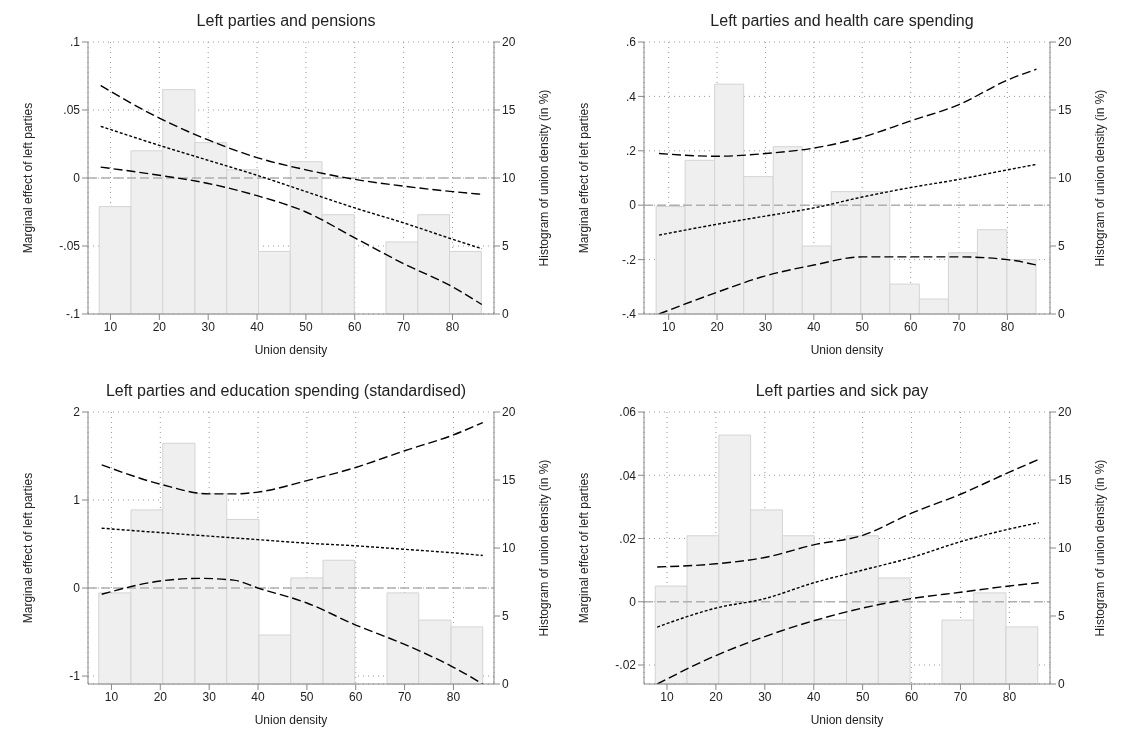 This screenshot has width=1132, height=736. Describe the element at coordinates (628, 475) in the screenshot. I see `y-tick-label: .04` at that location.